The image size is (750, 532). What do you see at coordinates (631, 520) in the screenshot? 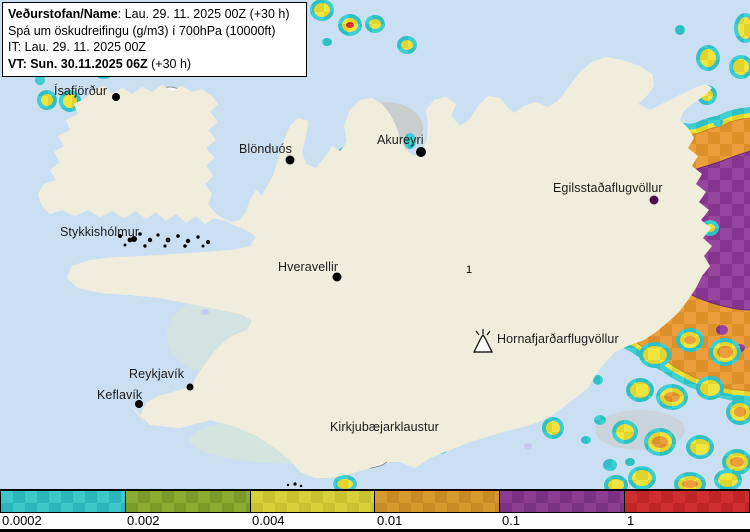
I see `legend-value: 1` at bounding box center [631, 520].